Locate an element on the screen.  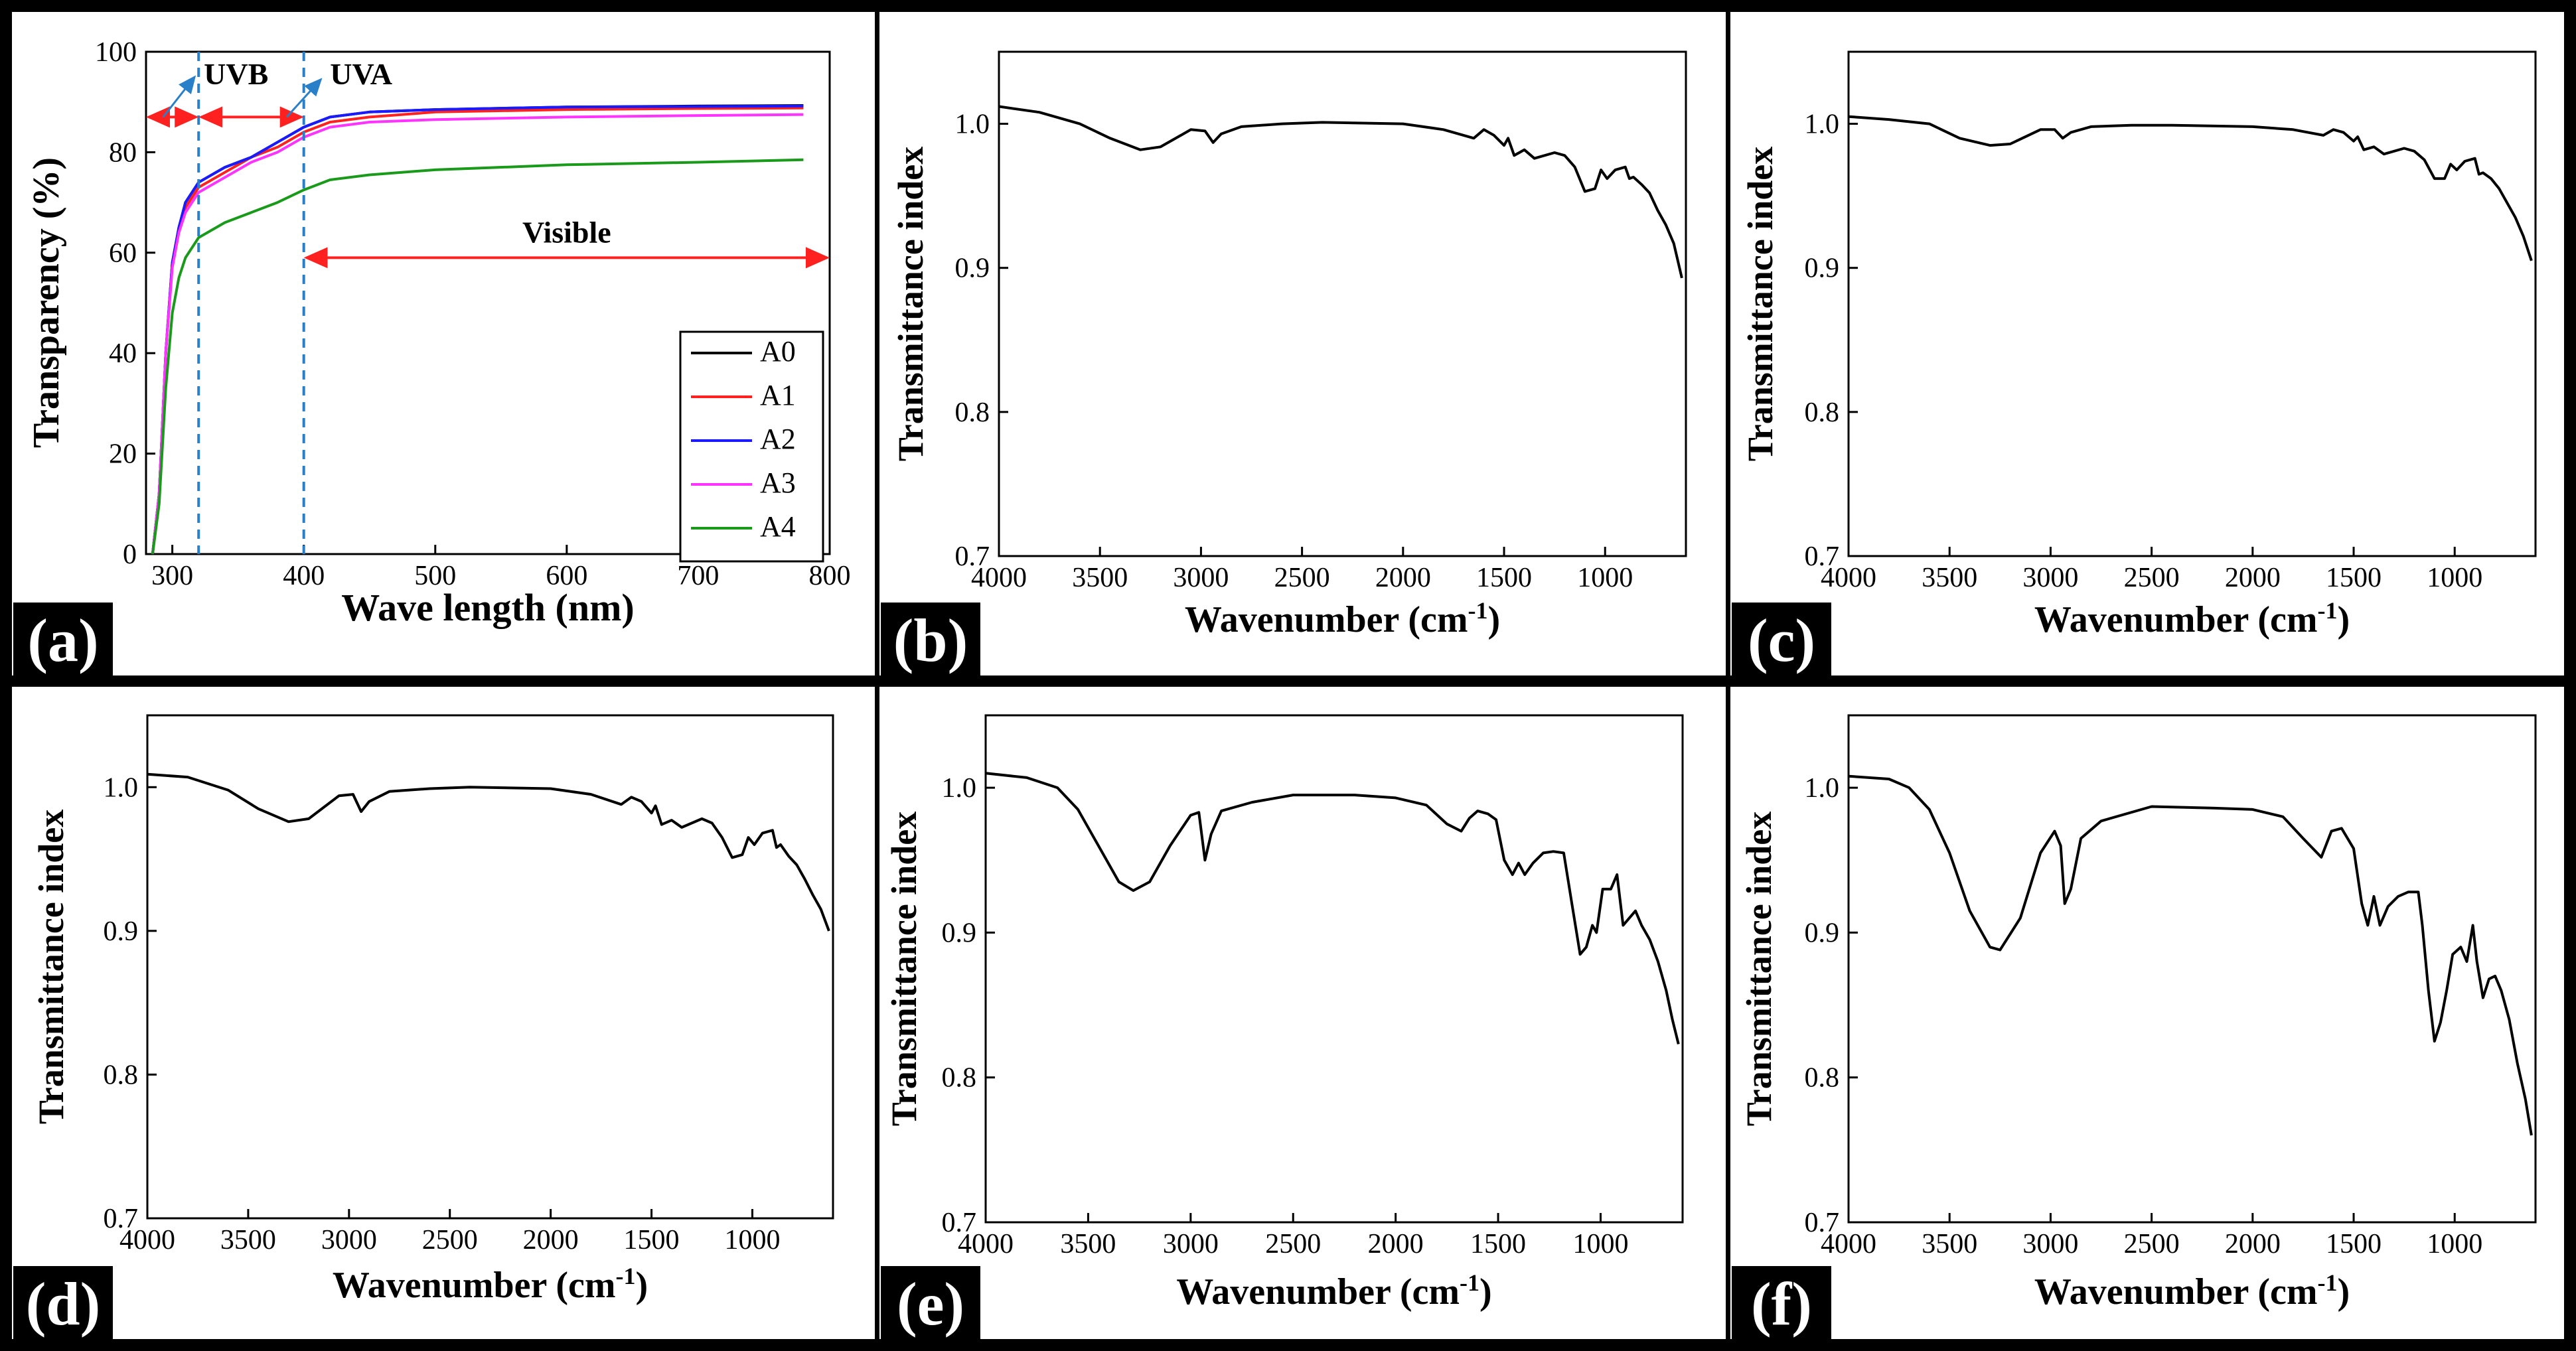
y-tick-label: 40 is located at coordinates (123, 353).